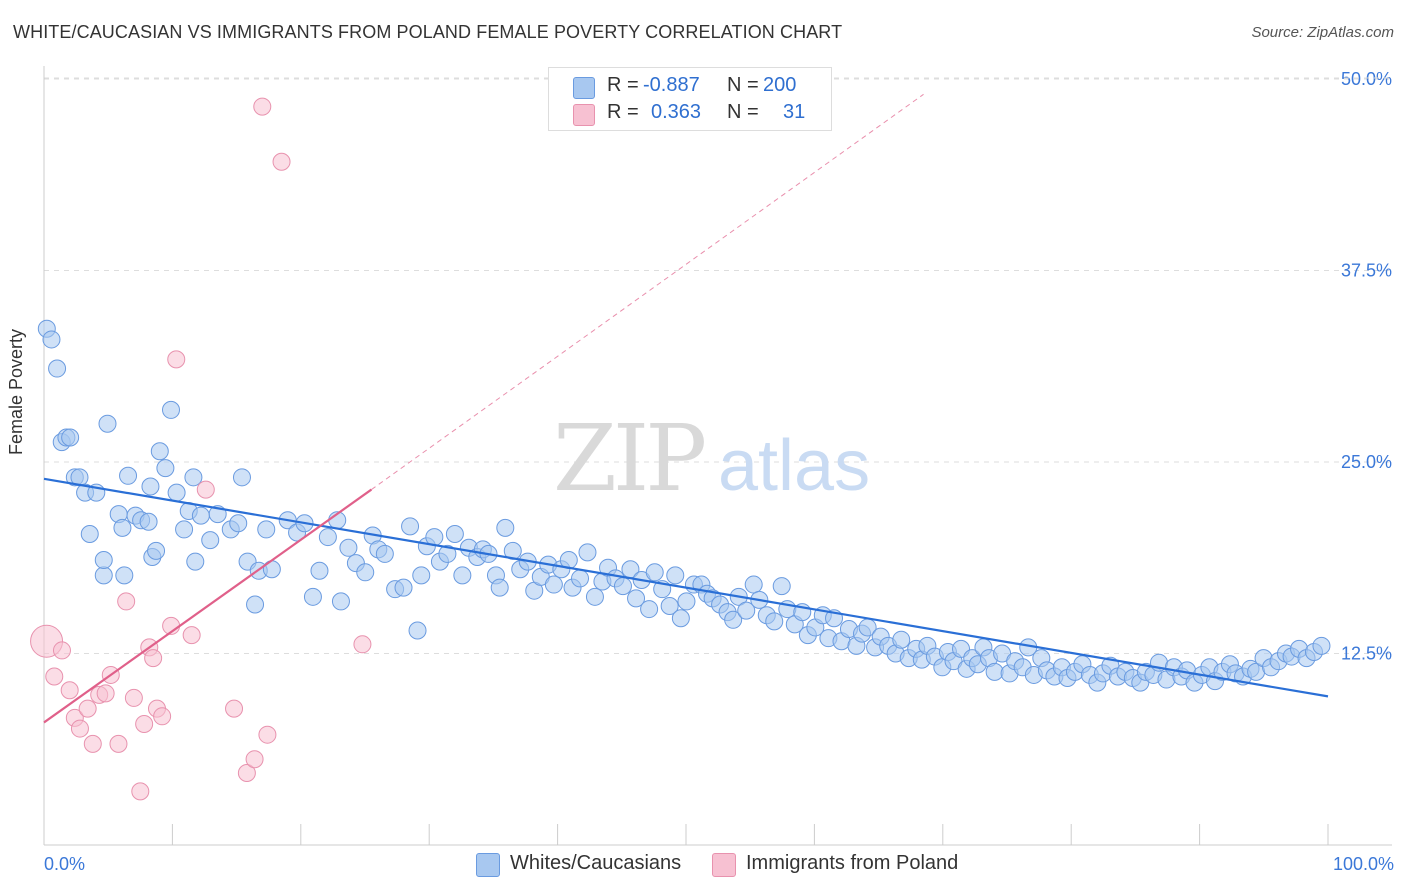  What do you see at coordinates (584, 88) in the screenshot?
I see `legend-swatch-blue` at bounding box center [584, 88].